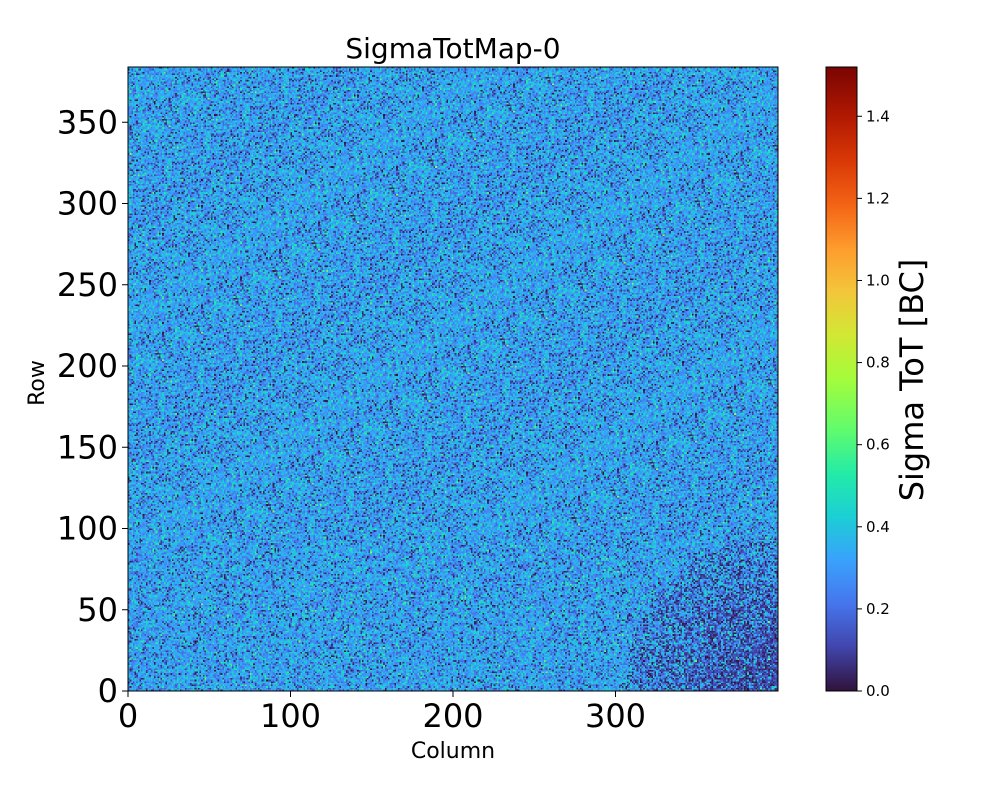 This screenshot has height=800, width=1000. What do you see at coordinates (878, 198) in the screenshot?
I see `colorbar-tick-label: 1.2` at bounding box center [878, 198].